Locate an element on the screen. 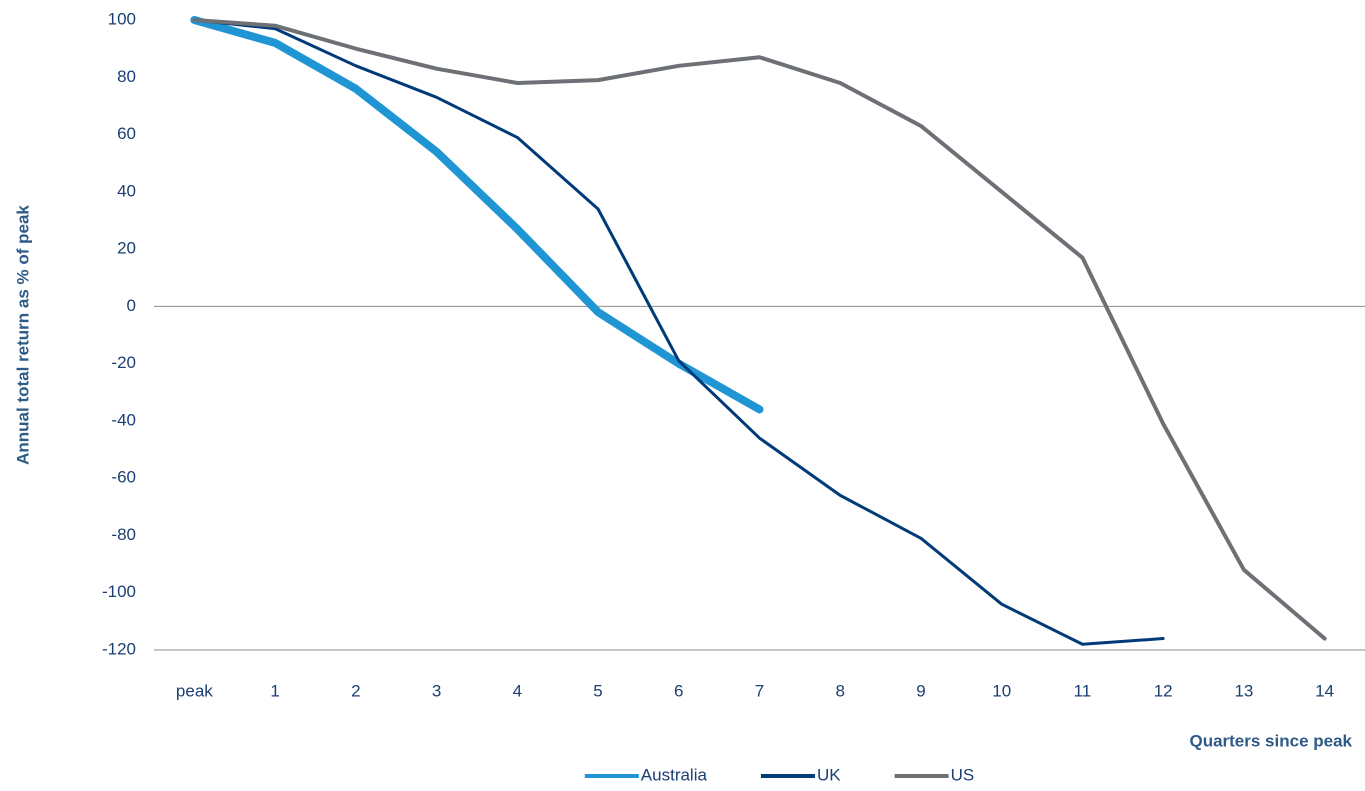 This screenshot has height=791, width=1365. x-tick-label: 13 is located at coordinates (1243, 690).